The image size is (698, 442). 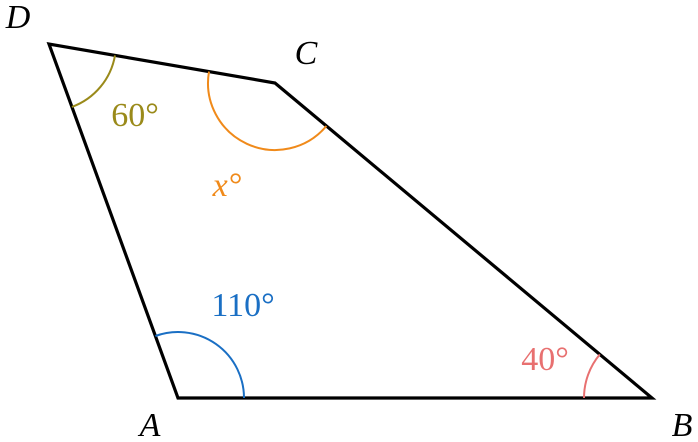 I want to click on vertex-label: A, so click(x=149, y=424).